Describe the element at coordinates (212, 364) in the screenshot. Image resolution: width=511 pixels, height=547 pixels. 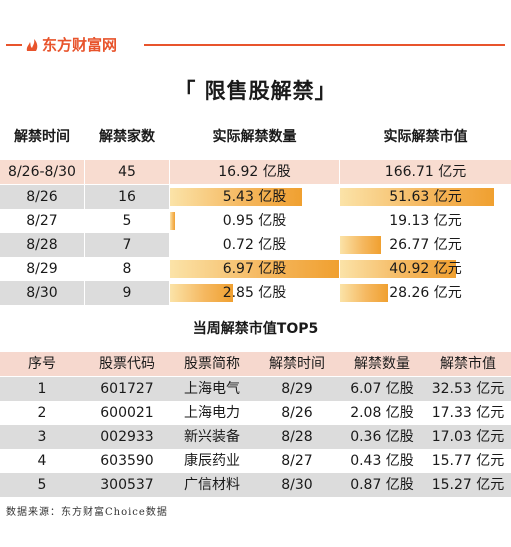
I see `table2-header-name: 股票简称` at that location.